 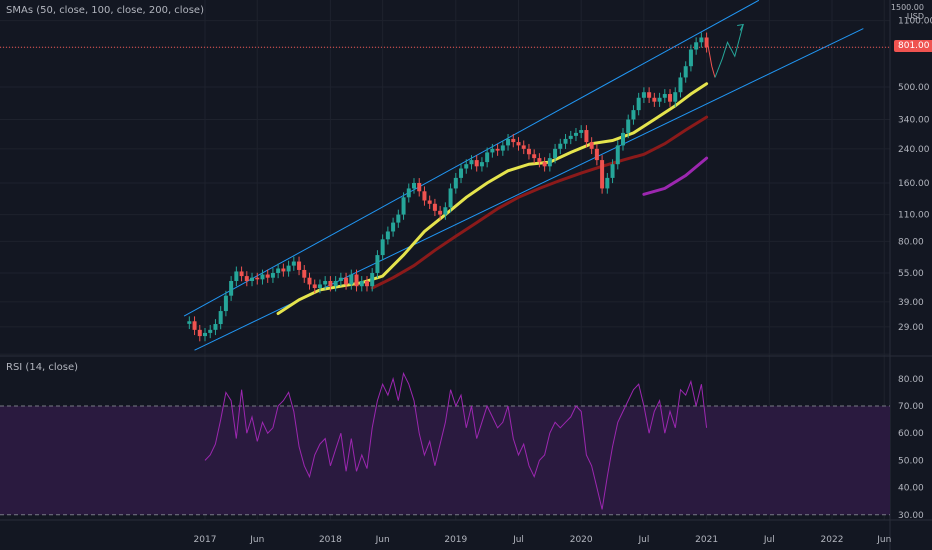 What do you see at coordinates (42, 367) in the screenshot?
I see `rsi-indicator-label: RSI (14, close)` at bounding box center [42, 367].